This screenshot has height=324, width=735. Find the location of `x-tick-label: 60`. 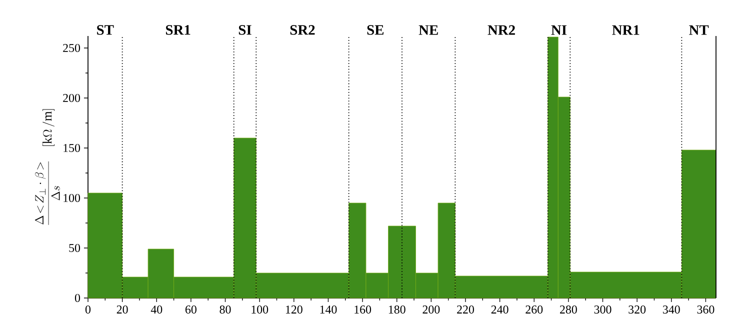

x-tick-label: 60 is located at coordinates (190, 310).